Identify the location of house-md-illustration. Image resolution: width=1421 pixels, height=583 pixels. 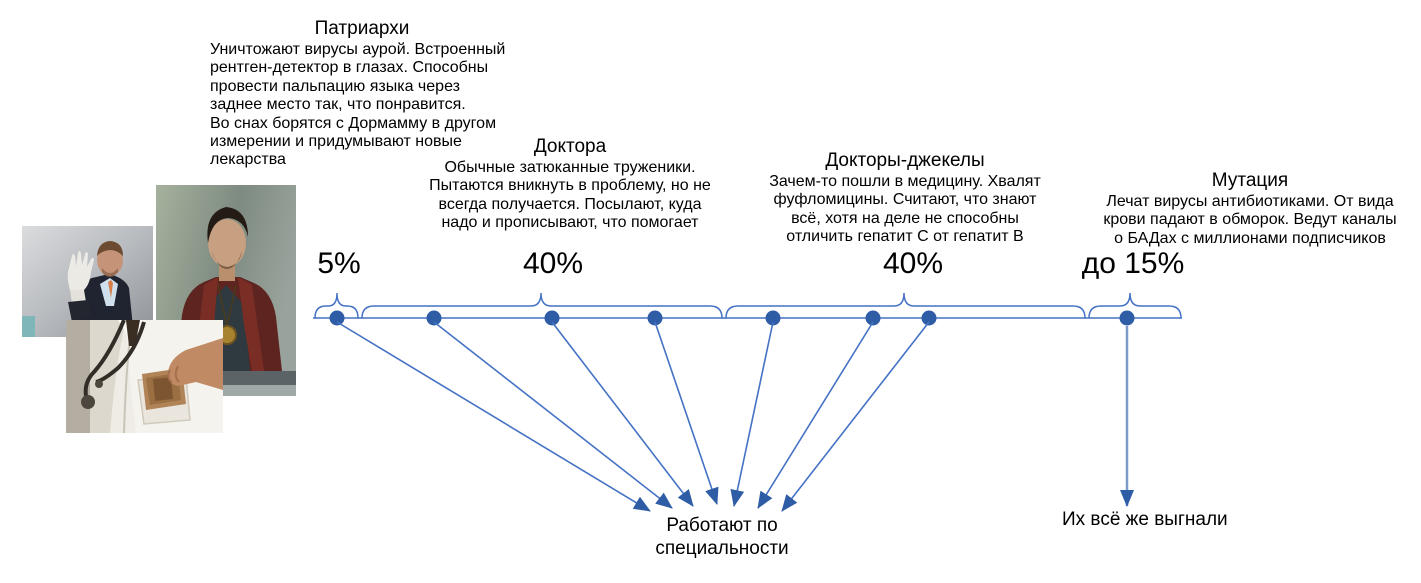
(87, 281).